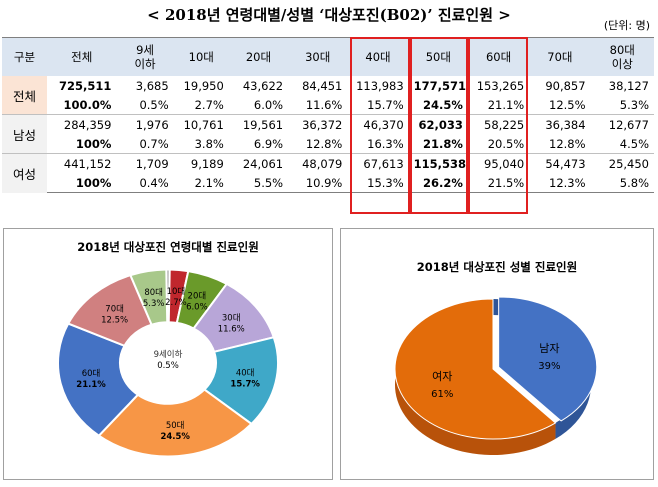 This screenshot has height=487, width=658. I want to click on count-cell: 90,857, so click(565, 85).